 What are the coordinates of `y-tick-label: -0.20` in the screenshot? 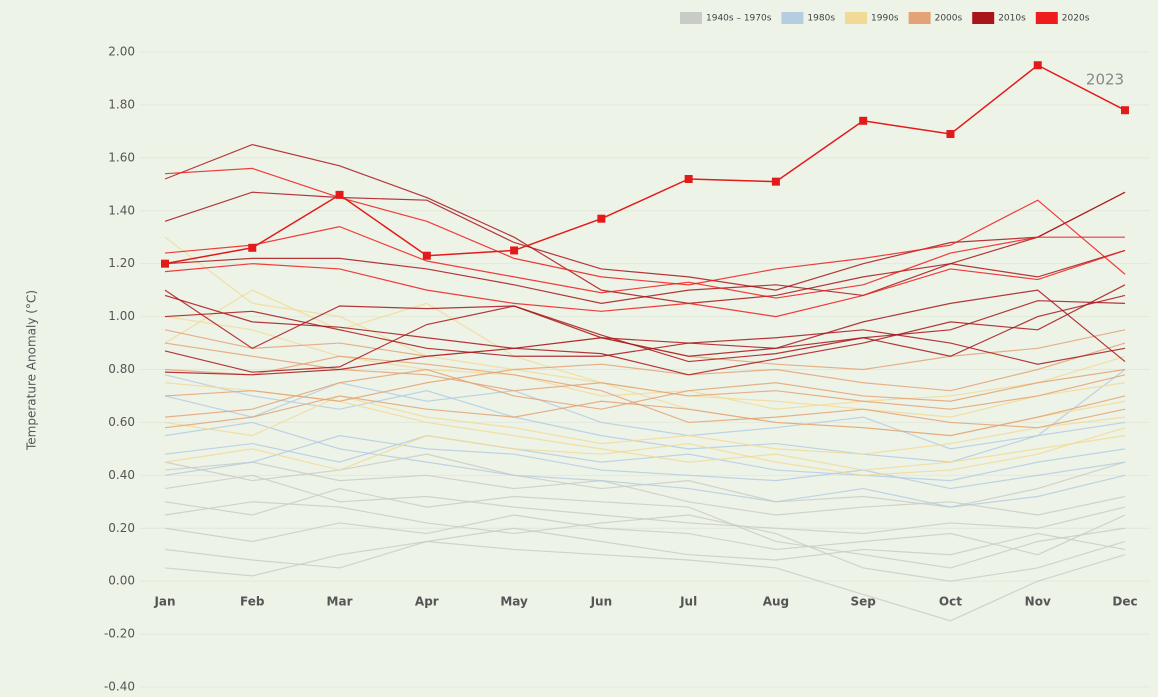 It's located at (119, 634).